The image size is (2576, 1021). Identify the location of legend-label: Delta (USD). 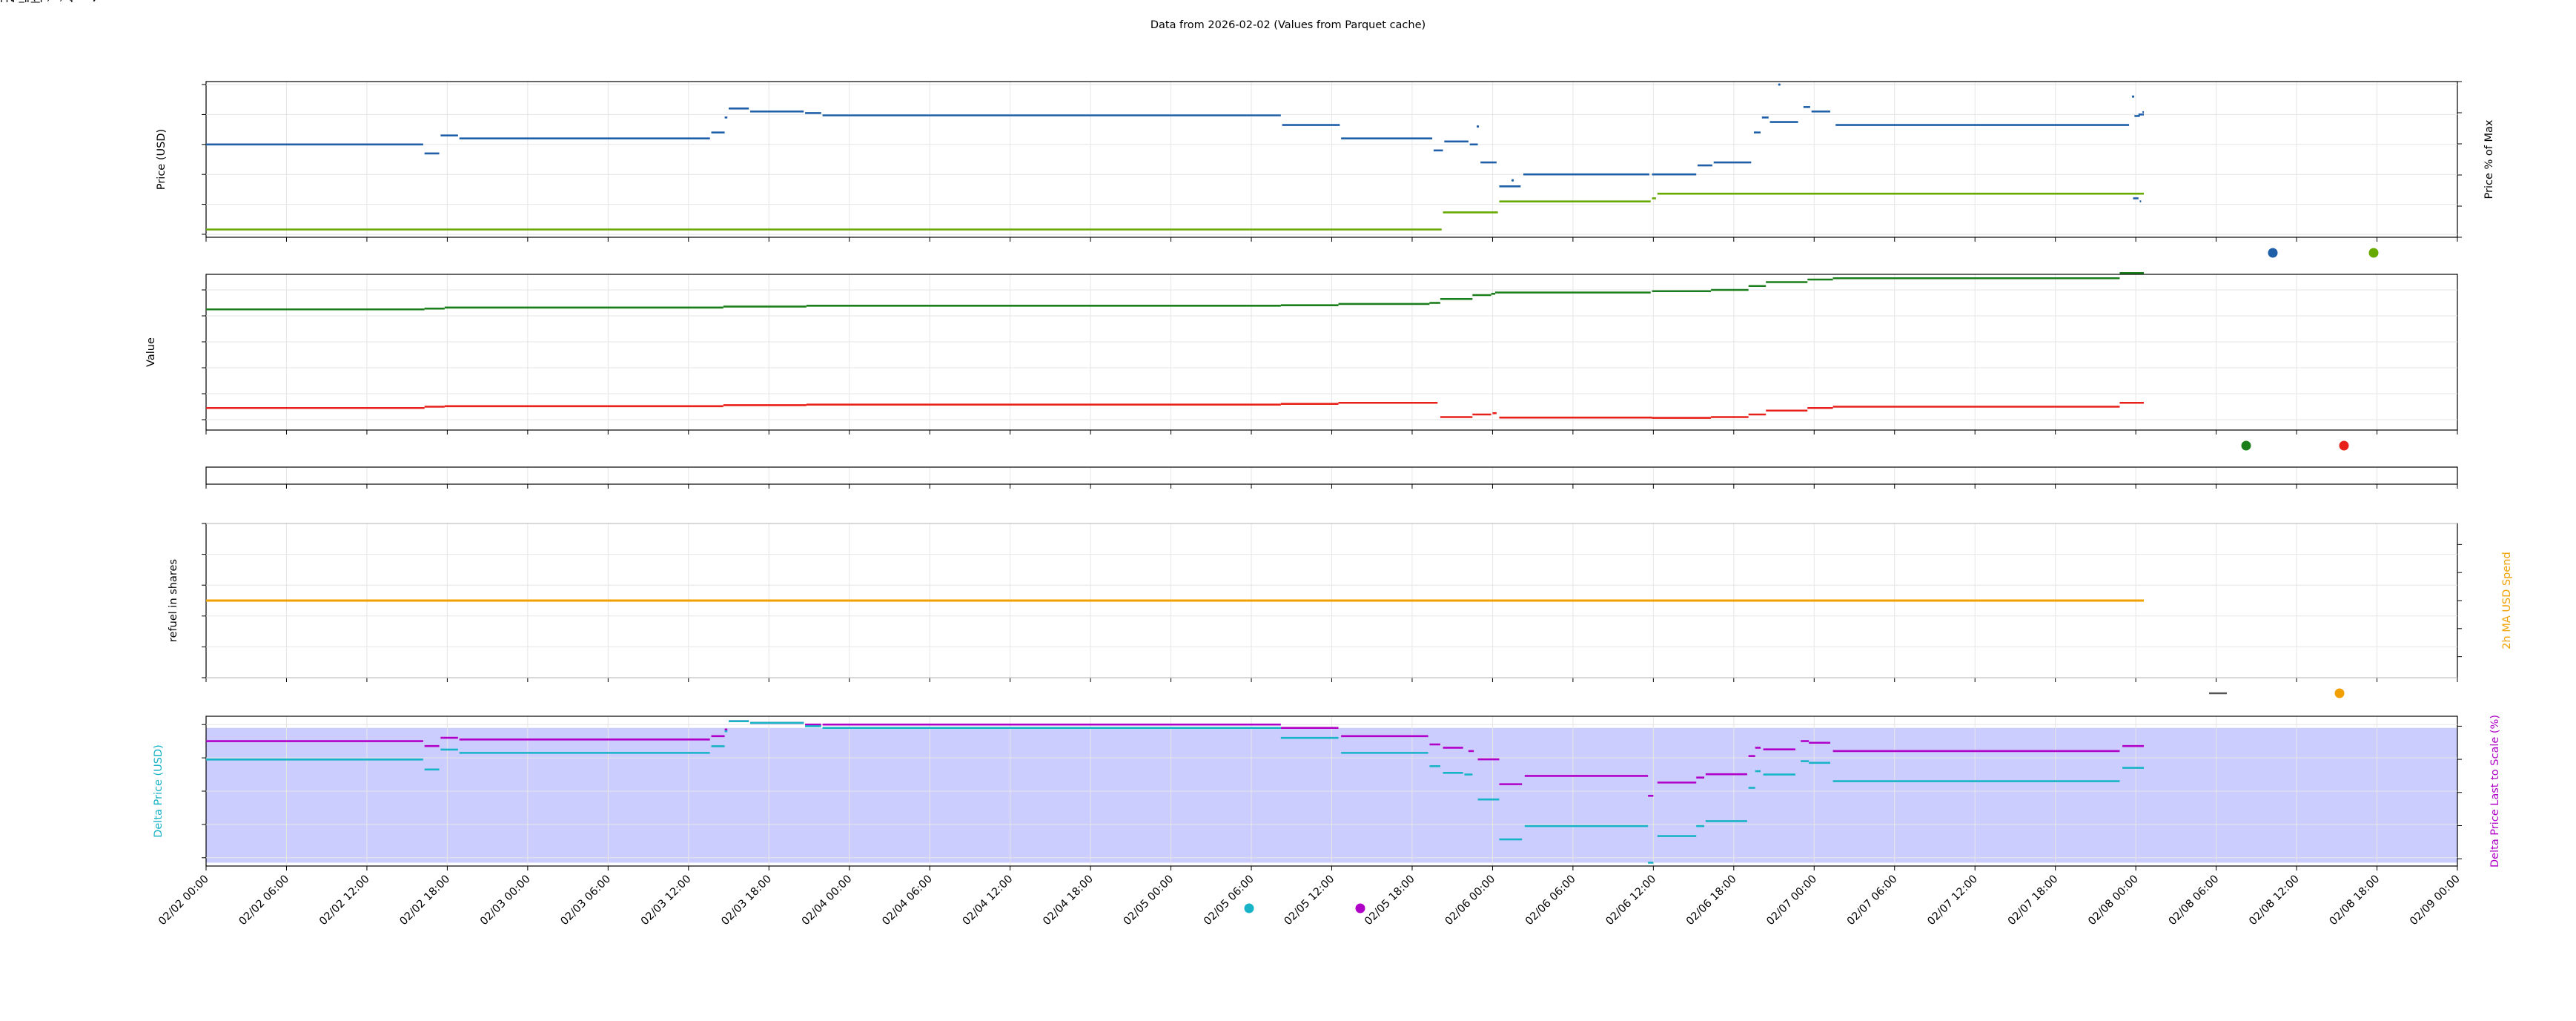
(32, 1).